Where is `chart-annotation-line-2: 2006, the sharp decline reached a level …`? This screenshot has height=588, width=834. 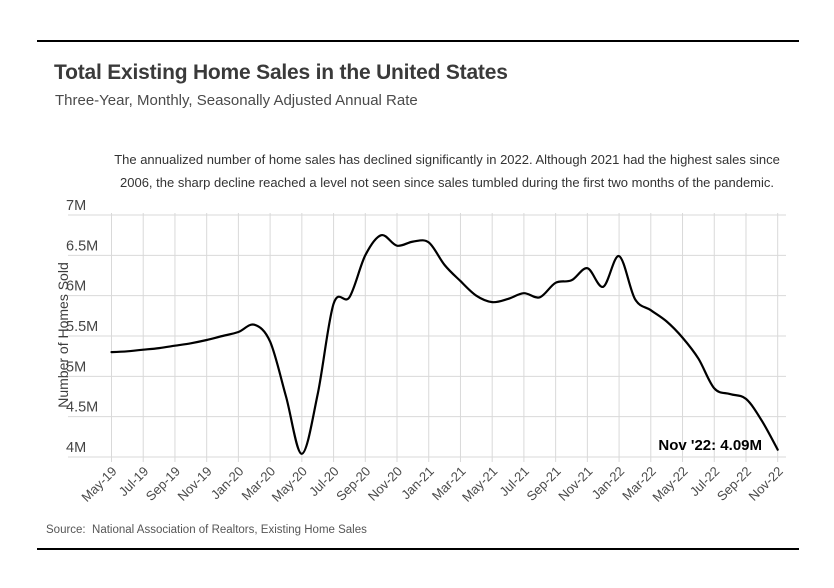 chart-annotation-line-2: 2006, the sharp decline reached a level … is located at coordinates (447, 182).